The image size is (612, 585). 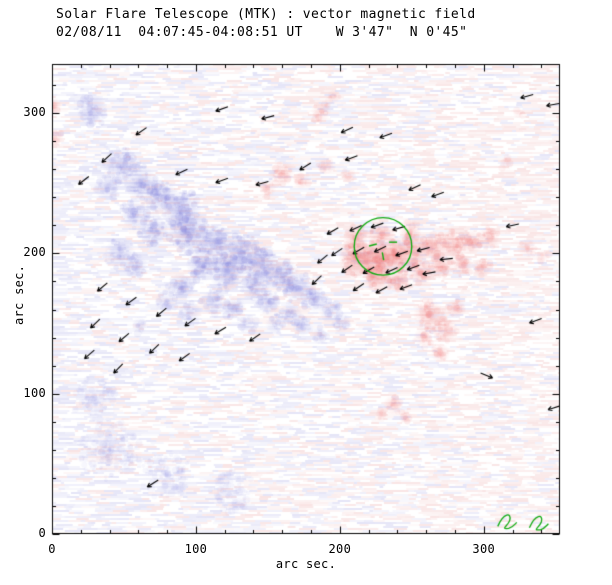 What do you see at coordinates (483, 549) in the screenshot?
I see `x-tick-label: 300` at bounding box center [483, 549].